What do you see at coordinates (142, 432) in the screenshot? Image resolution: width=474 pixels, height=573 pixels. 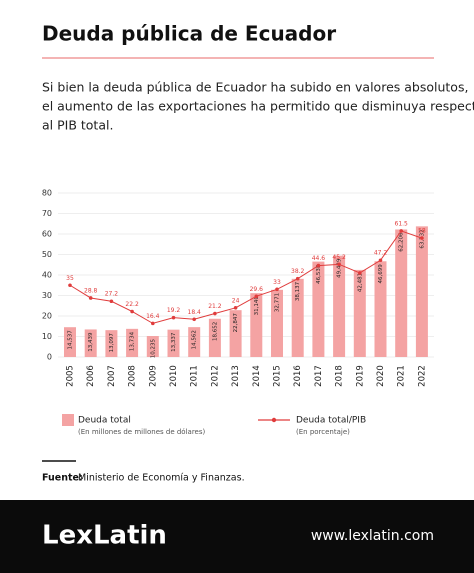 I see `legend-note: (En millones de millones de dólares)` at bounding box center [142, 432].